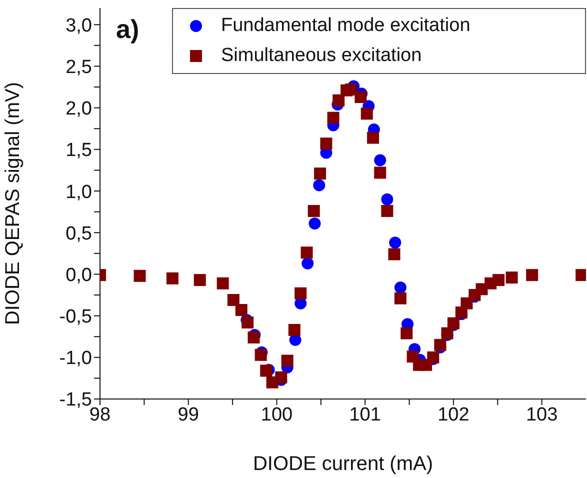 The image size is (587, 478). Describe the element at coordinates (128, 29) in the screenshot. I see `annotation: a)` at that location.